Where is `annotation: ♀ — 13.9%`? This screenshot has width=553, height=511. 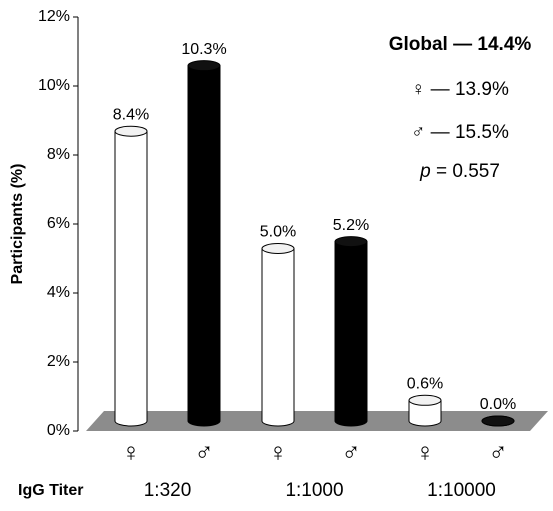 annotation: ♀ — 13.9% is located at coordinates (460, 89).